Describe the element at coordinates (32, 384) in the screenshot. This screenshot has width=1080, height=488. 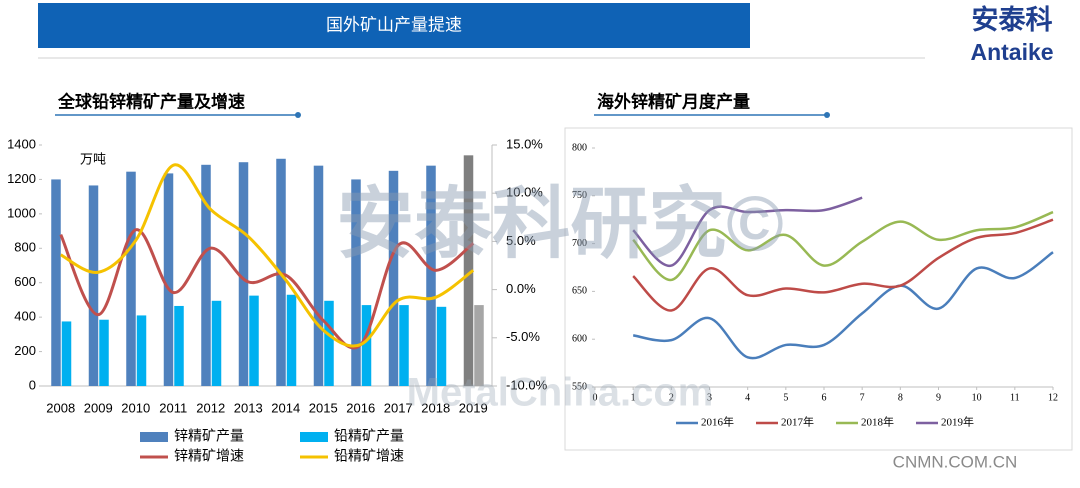
I see `y-tick-label: 0` at that location.